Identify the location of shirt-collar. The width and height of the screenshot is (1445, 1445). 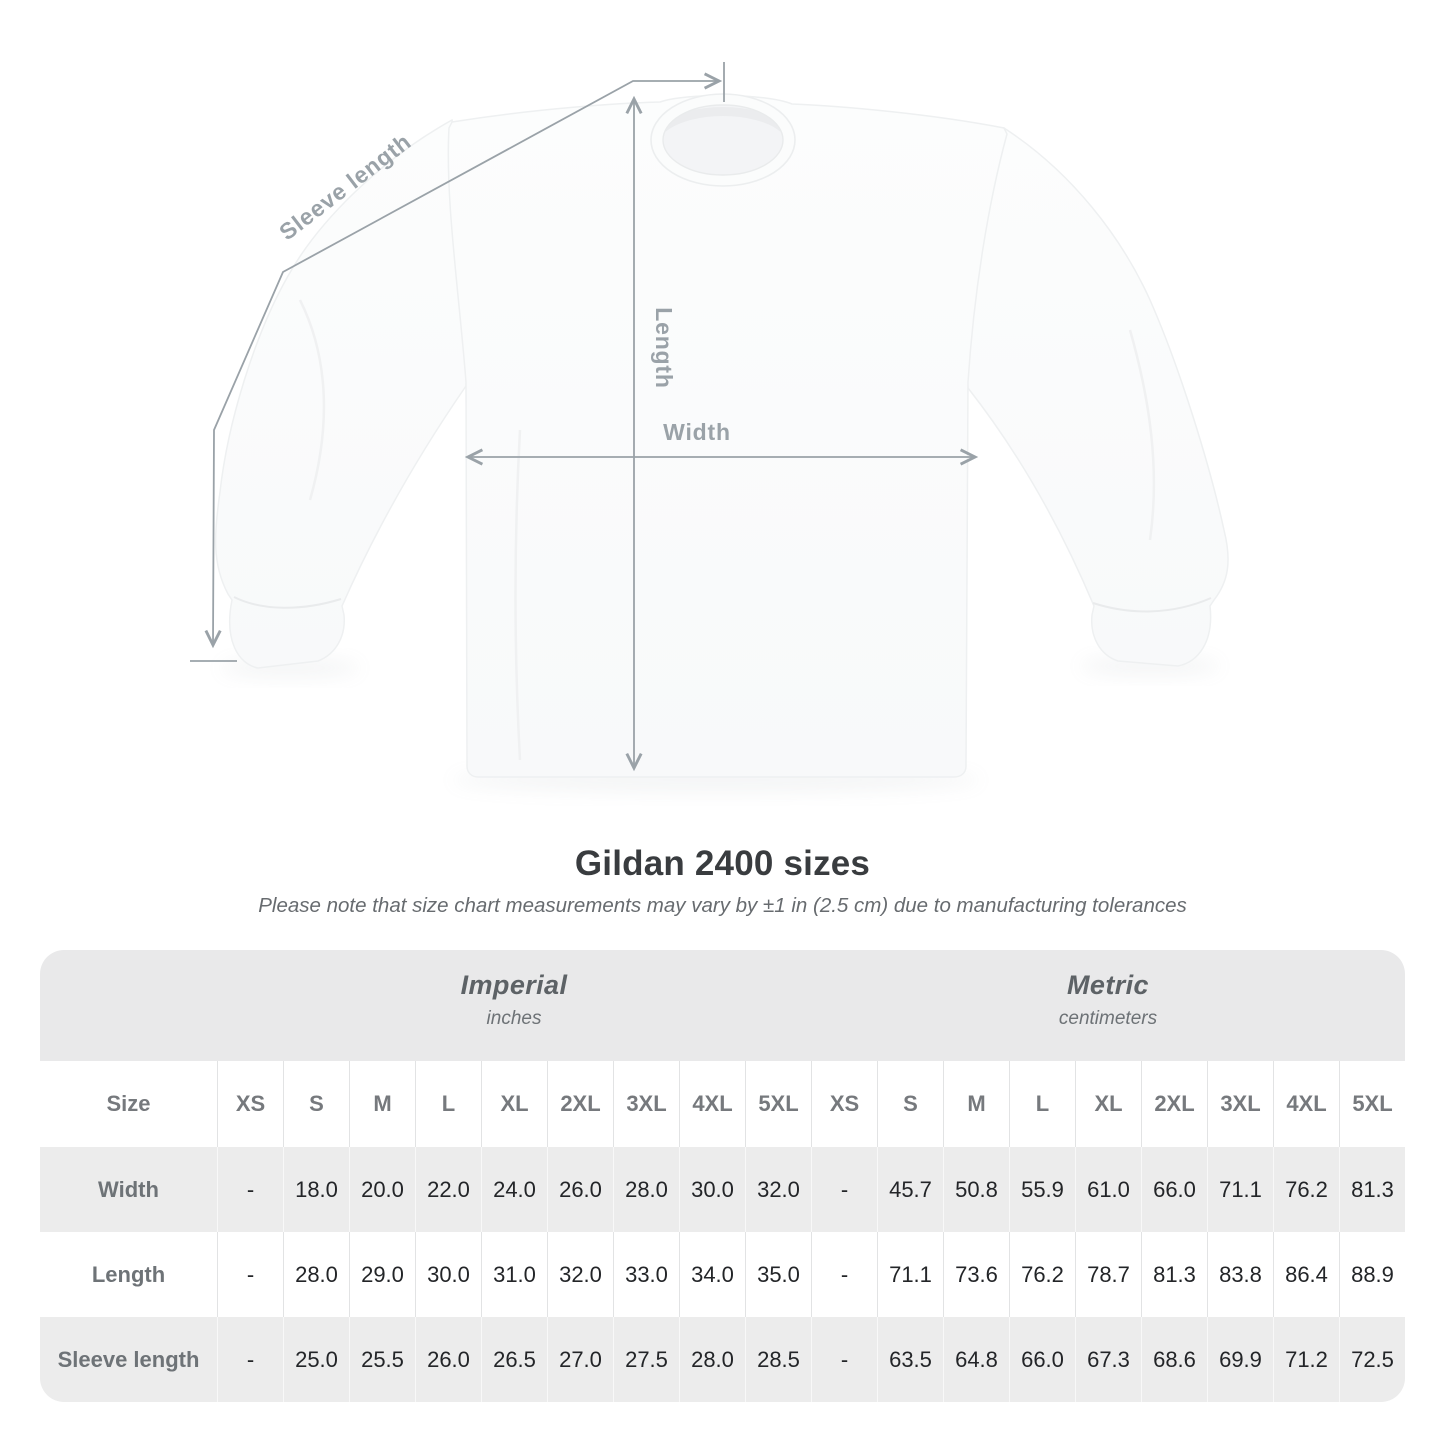
(723, 140).